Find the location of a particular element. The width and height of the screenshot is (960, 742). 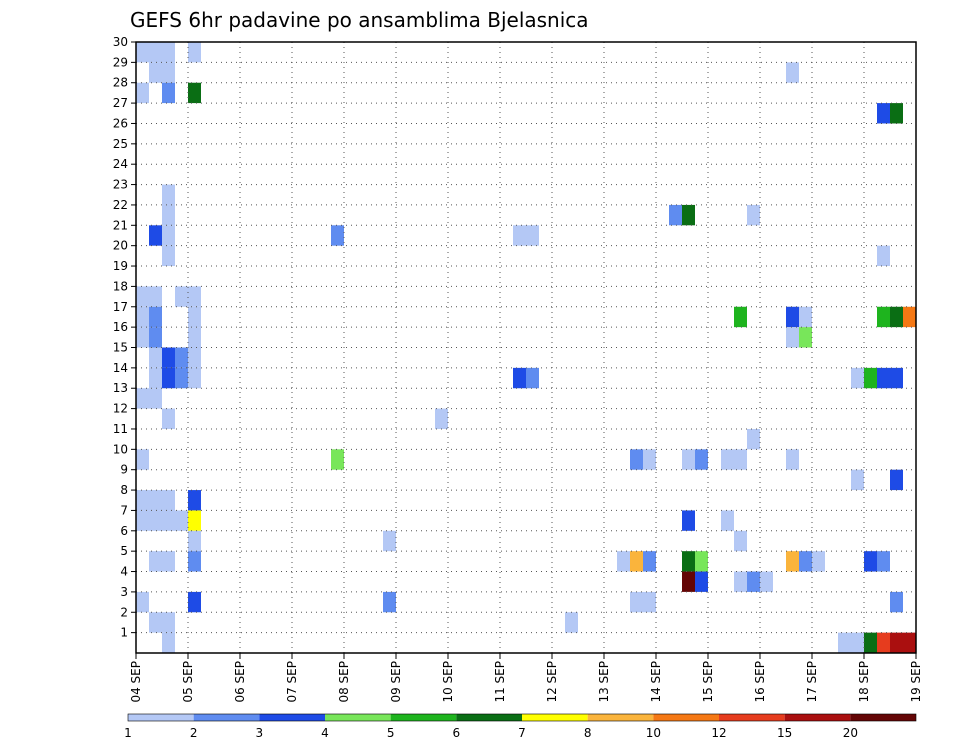

y-tick-label: 16 is located at coordinates (120, 327).